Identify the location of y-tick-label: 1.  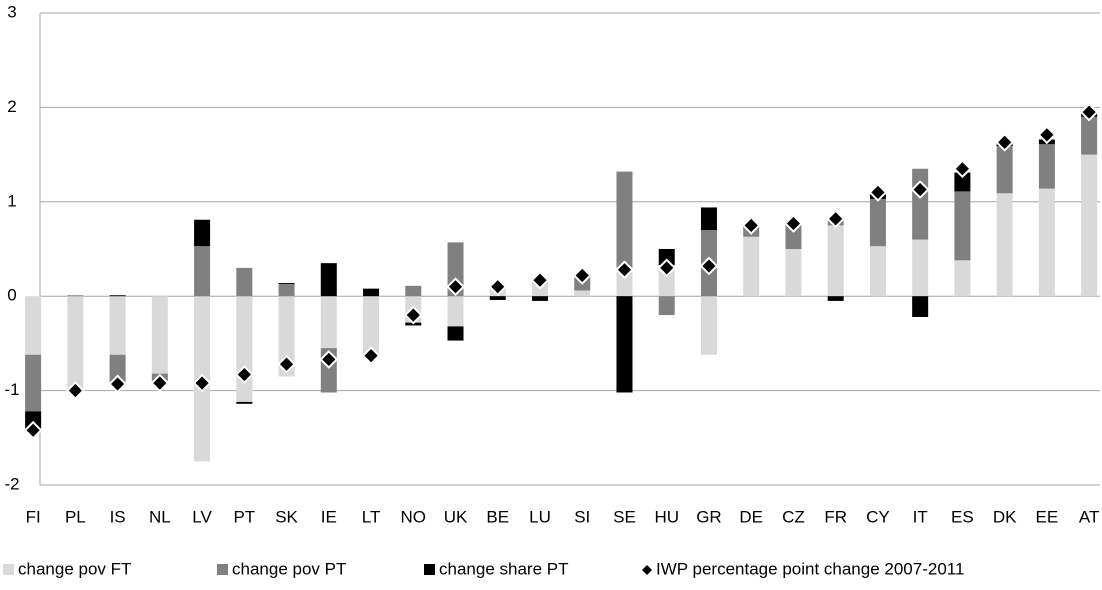
(11, 200).